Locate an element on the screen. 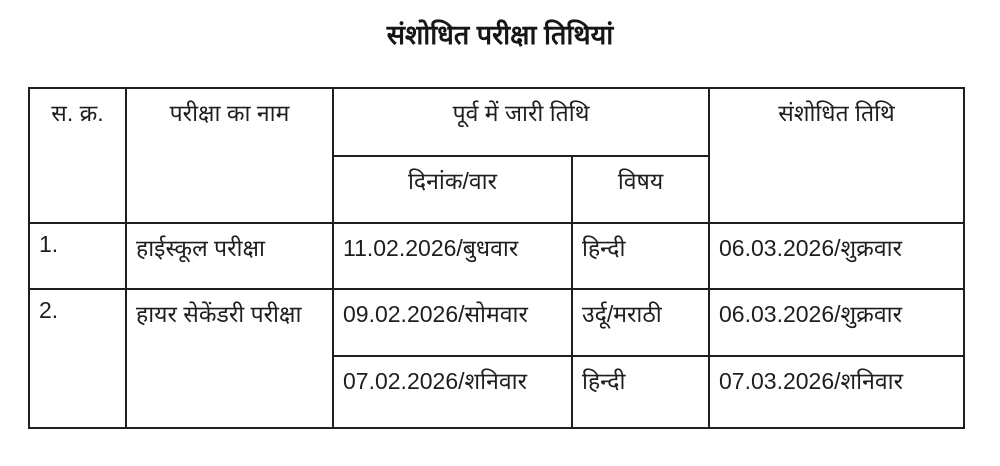 Image resolution: width=1000 pixels, height=466 pixels. cell-exam-name-1: हाईस्कूल परीक्षा is located at coordinates (229, 256).